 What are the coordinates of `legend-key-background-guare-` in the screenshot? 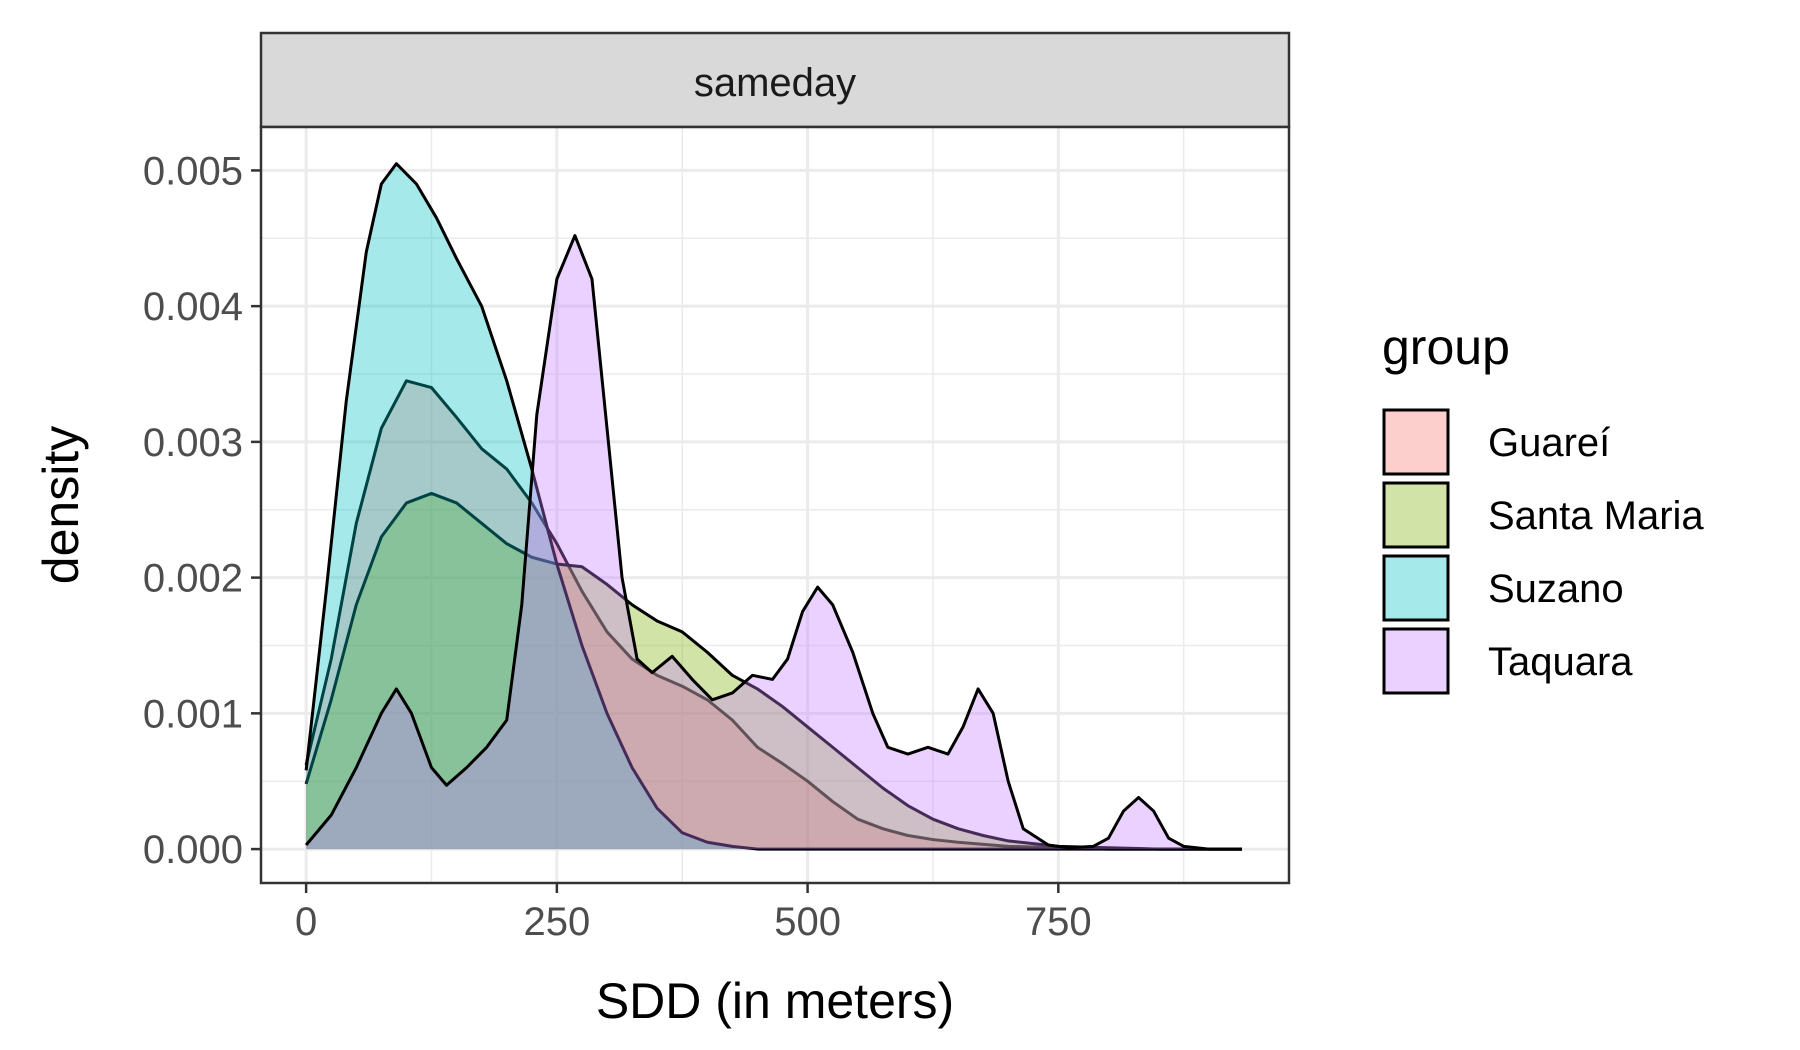 It's located at (1416, 442).